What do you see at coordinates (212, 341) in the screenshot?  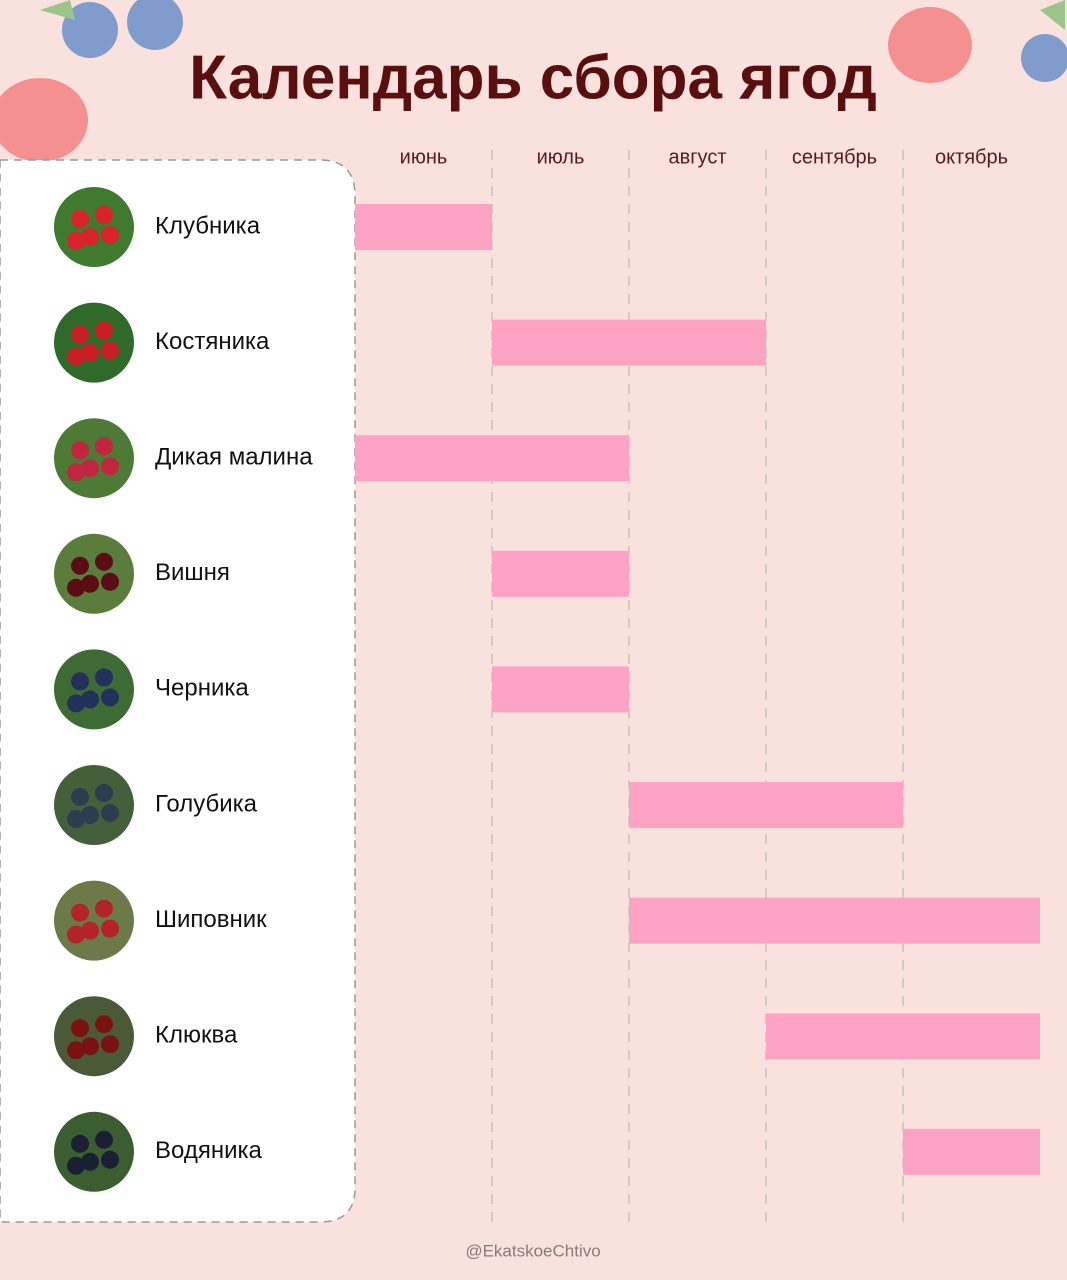 I see `category-label: Костяника` at bounding box center [212, 341].